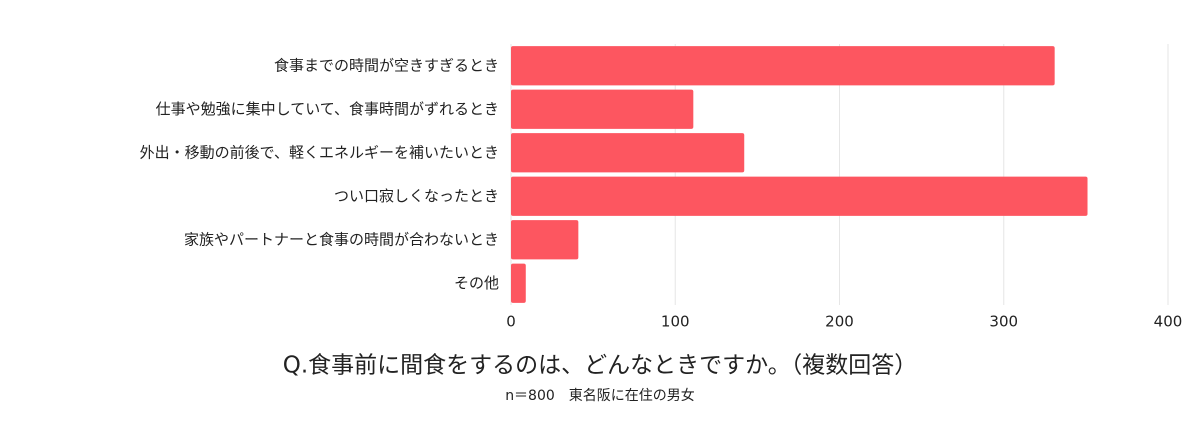 Image resolution: width=1200 pixels, height=438 pixels. Describe the element at coordinates (600, 395) in the screenshot. I see `chart-subtitle: n＝800 東名阪に在住の男女` at that location.